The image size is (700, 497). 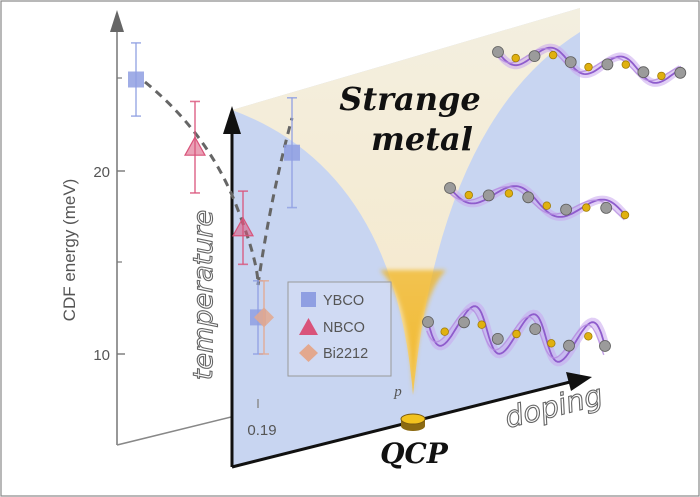 I want to click on strange-metal-label-line2: metal, so click(x=422, y=139).